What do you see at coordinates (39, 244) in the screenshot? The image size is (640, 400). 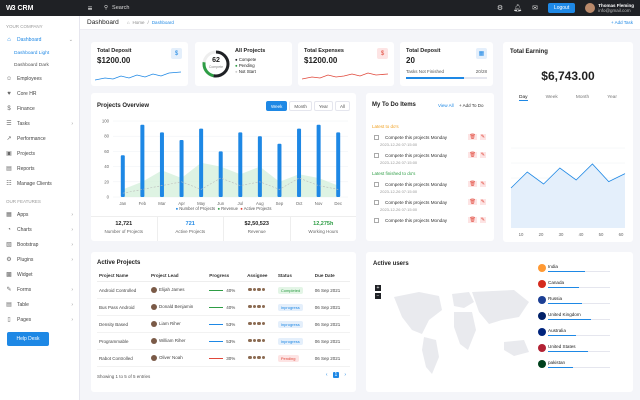 I see `sidebar-item-bootstrap: ▧ Bootstrap ›` at bounding box center [39, 244].